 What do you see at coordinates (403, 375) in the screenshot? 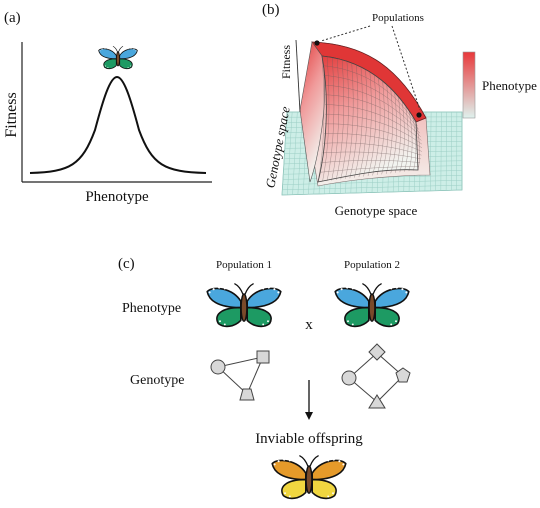
I see `pentagon-node-icon` at bounding box center [403, 375].